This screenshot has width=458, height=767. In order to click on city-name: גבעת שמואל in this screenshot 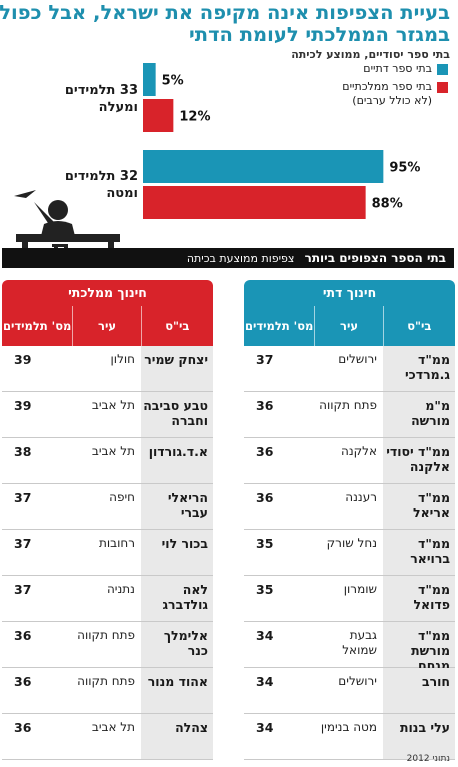, I will do `click(359, 642)`.